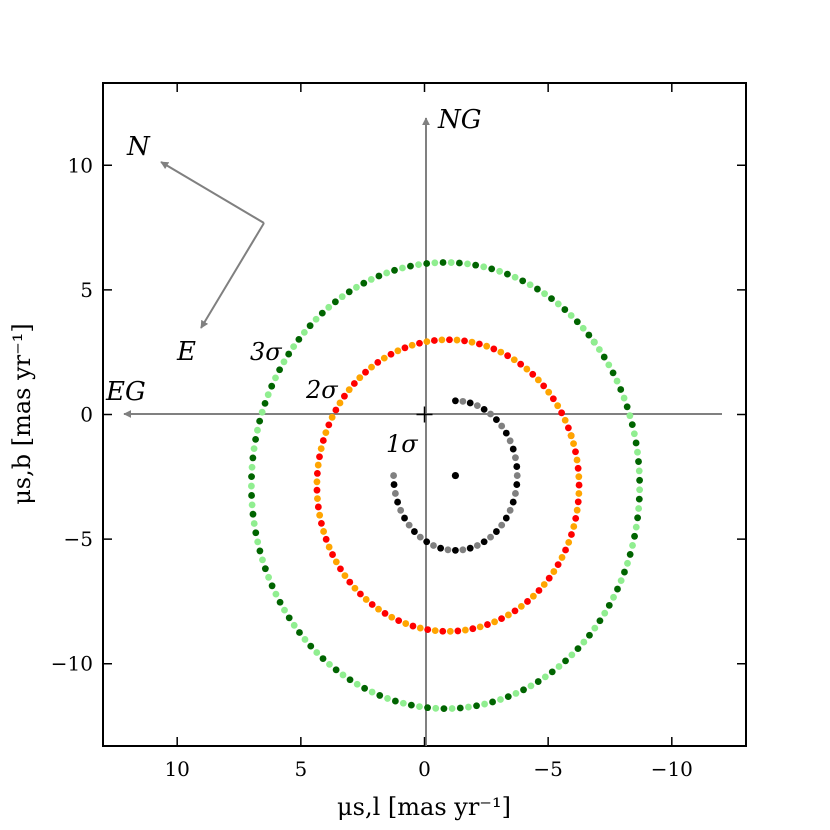  What do you see at coordinates (80, 165) in the screenshot?
I see `y-tick-label: 10` at bounding box center [80, 165].